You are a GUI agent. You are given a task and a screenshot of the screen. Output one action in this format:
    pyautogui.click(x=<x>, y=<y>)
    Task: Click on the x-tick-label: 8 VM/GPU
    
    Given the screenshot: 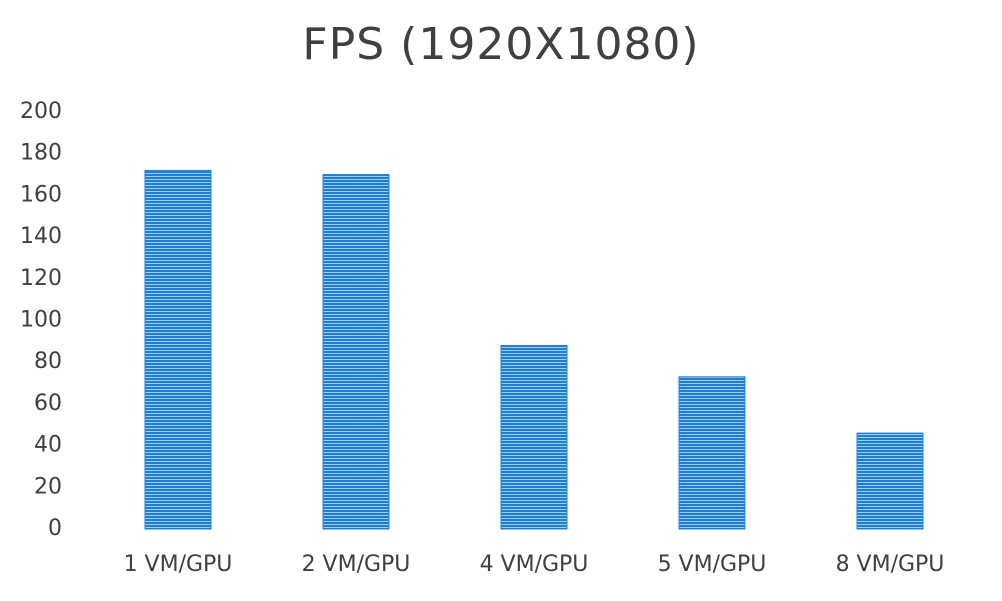 What is the action you would take?
    pyautogui.click(x=890, y=564)
    